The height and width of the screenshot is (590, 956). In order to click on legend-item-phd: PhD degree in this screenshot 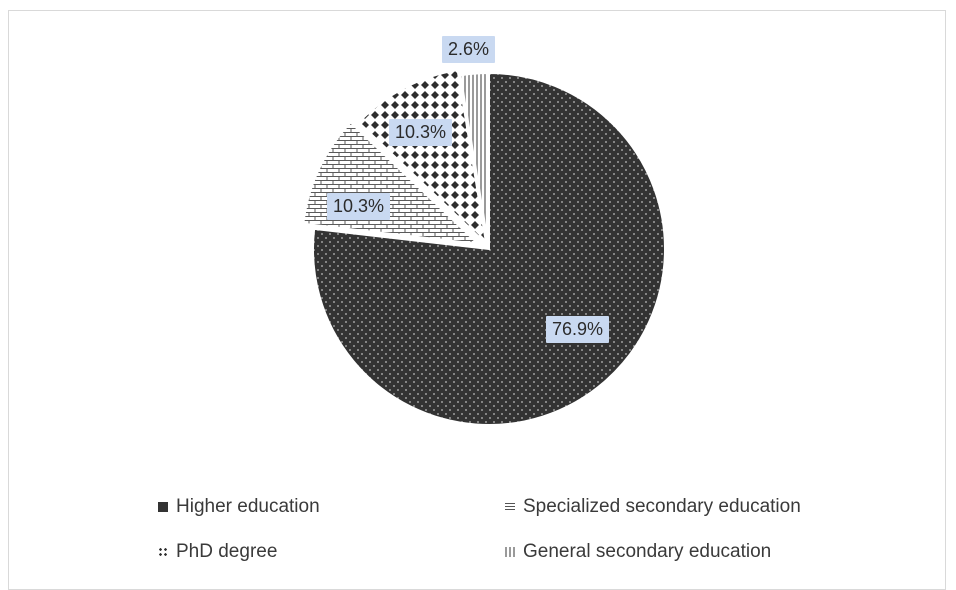, I will do `click(217, 552)`.